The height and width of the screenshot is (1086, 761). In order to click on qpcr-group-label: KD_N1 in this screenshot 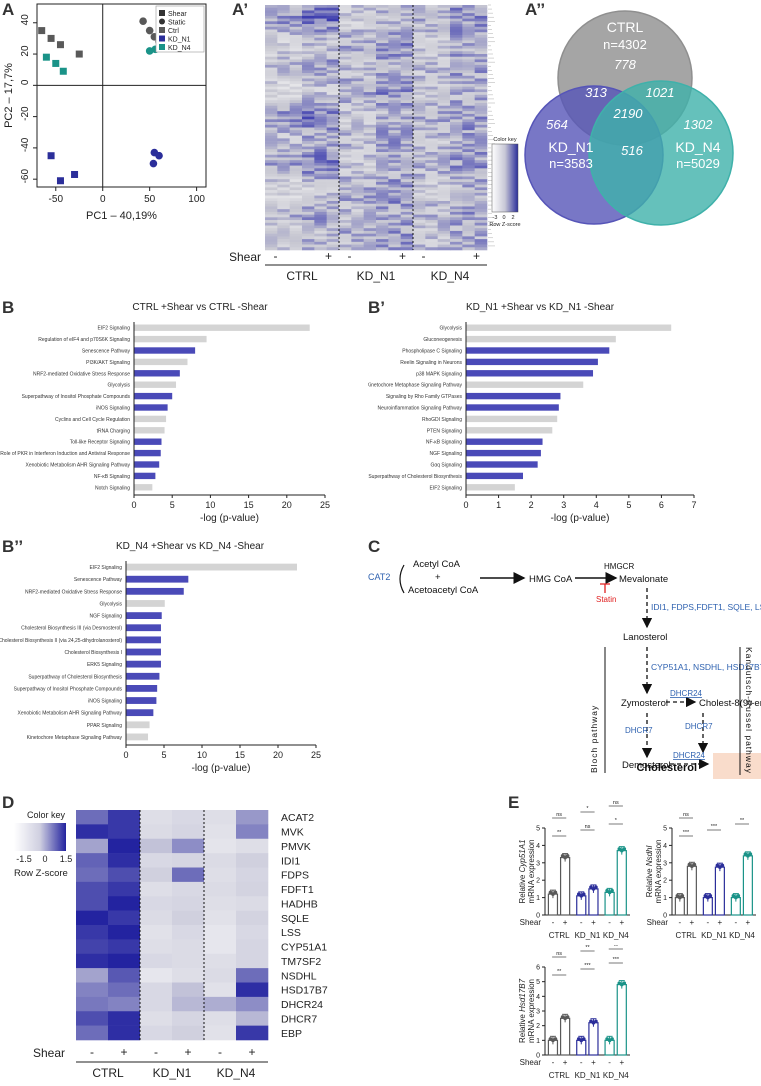, I will do `click(588, 1075)`.